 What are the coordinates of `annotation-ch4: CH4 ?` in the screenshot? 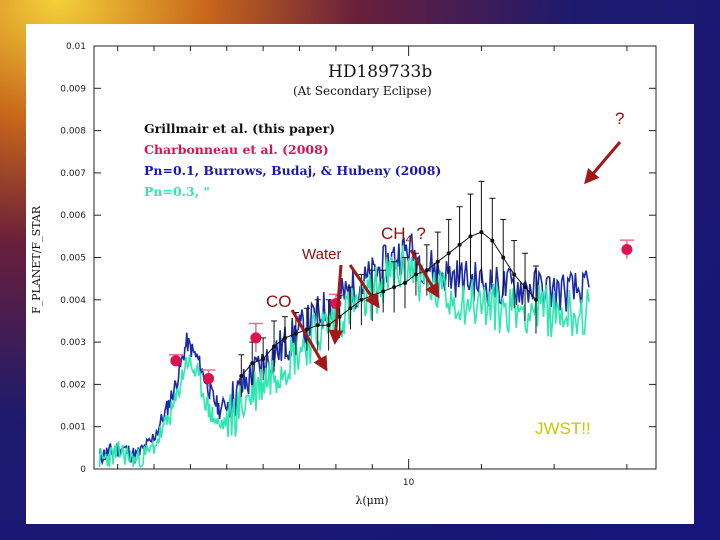 It's located at (403, 235).